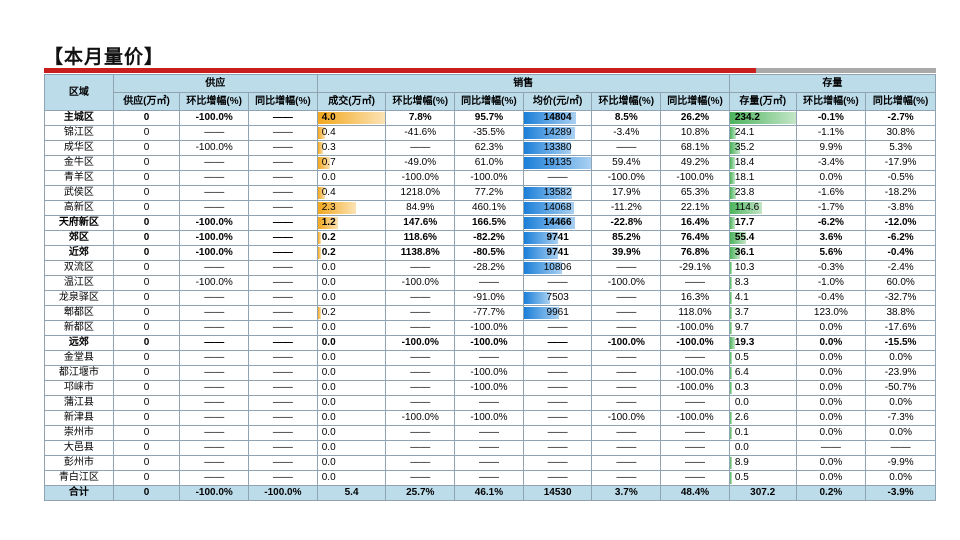  Describe the element at coordinates (214, 101) in the screenshot. I see `col-header-supply-mom: 环比增幅(%)` at that location.